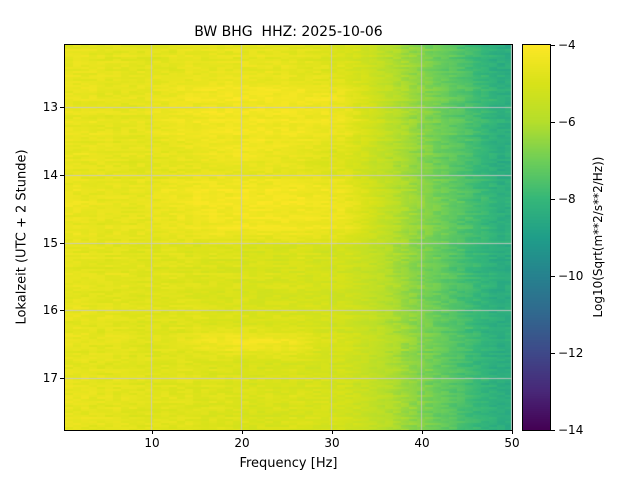 Image resolution: width=640 pixels, height=480 pixels. What do you see at coordinates (242, 443) in the screenshot?
I see `x-tick-label: 20` at bounding box center [242, 443].